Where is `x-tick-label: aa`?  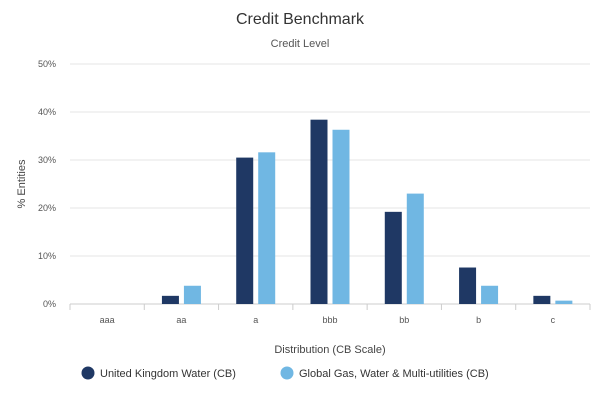 x-tick-label: aa is located at coordinates (181, 320).